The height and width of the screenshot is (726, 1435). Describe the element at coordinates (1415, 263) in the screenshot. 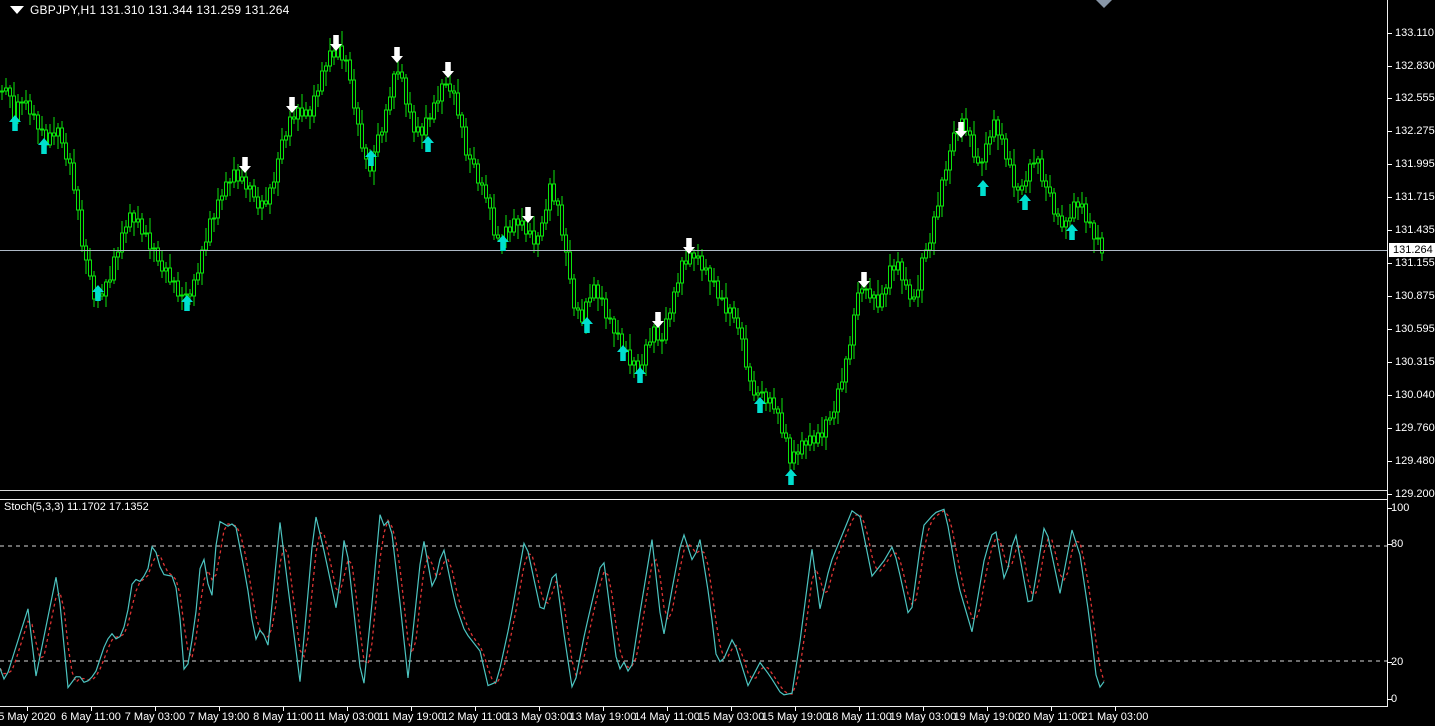

I see `price-axis-label: 131.155` at that location.